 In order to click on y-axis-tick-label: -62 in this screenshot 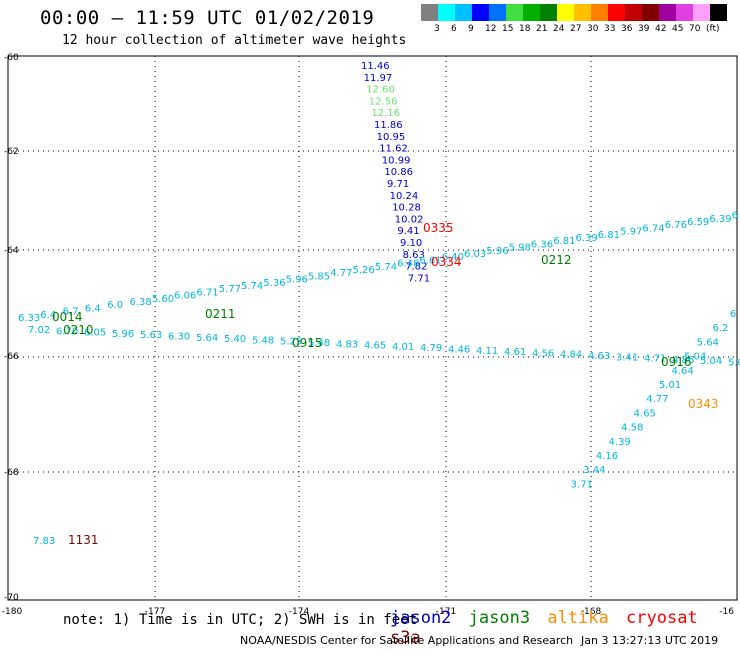, I will do `click(11, 152)`.